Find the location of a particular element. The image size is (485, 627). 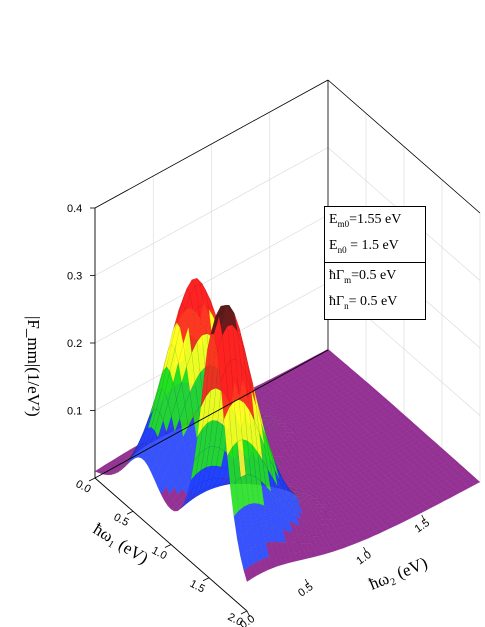

y-axis is located at coordinates (211, 414).